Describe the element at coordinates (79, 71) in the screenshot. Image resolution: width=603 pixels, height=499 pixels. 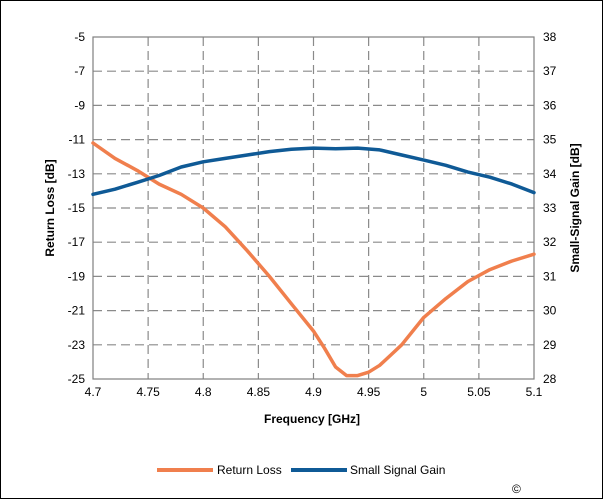
I see `y-left-tick-label: -7` at that location.